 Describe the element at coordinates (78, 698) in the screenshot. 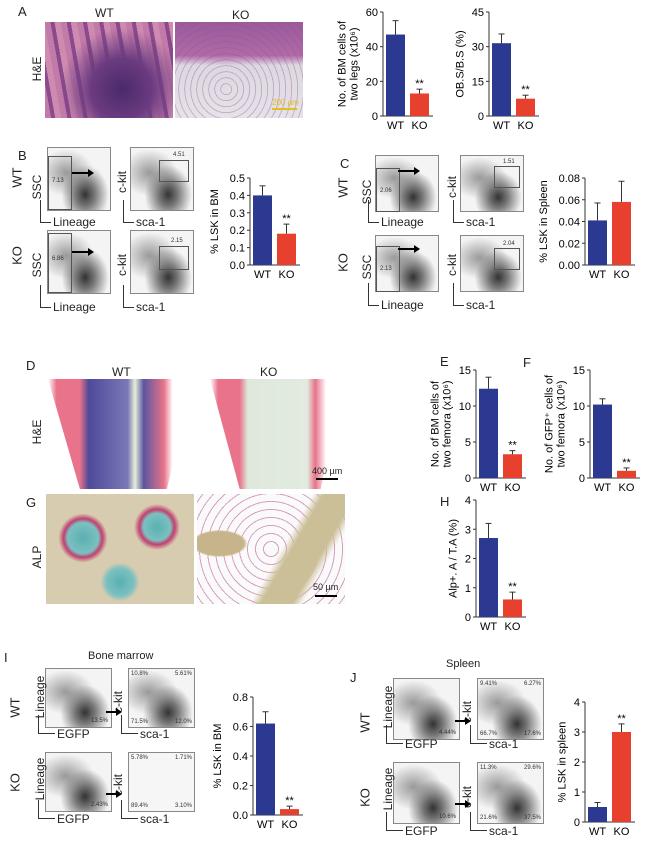

I see `flow-plot-i-wt-egfp: 13.5%` at that location.